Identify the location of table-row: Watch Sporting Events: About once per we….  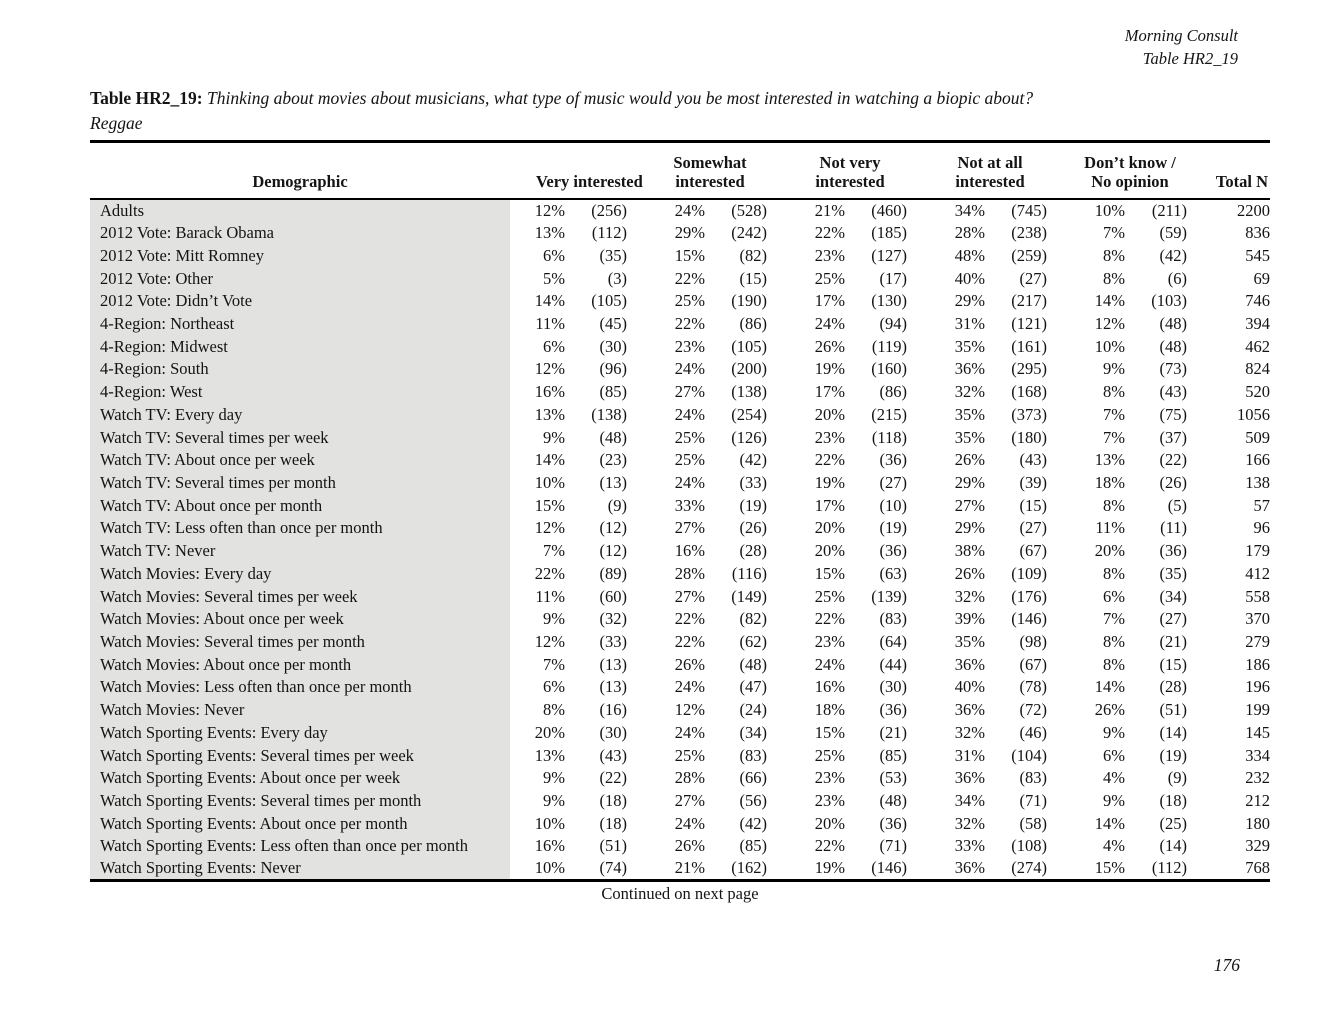
(680, 778).